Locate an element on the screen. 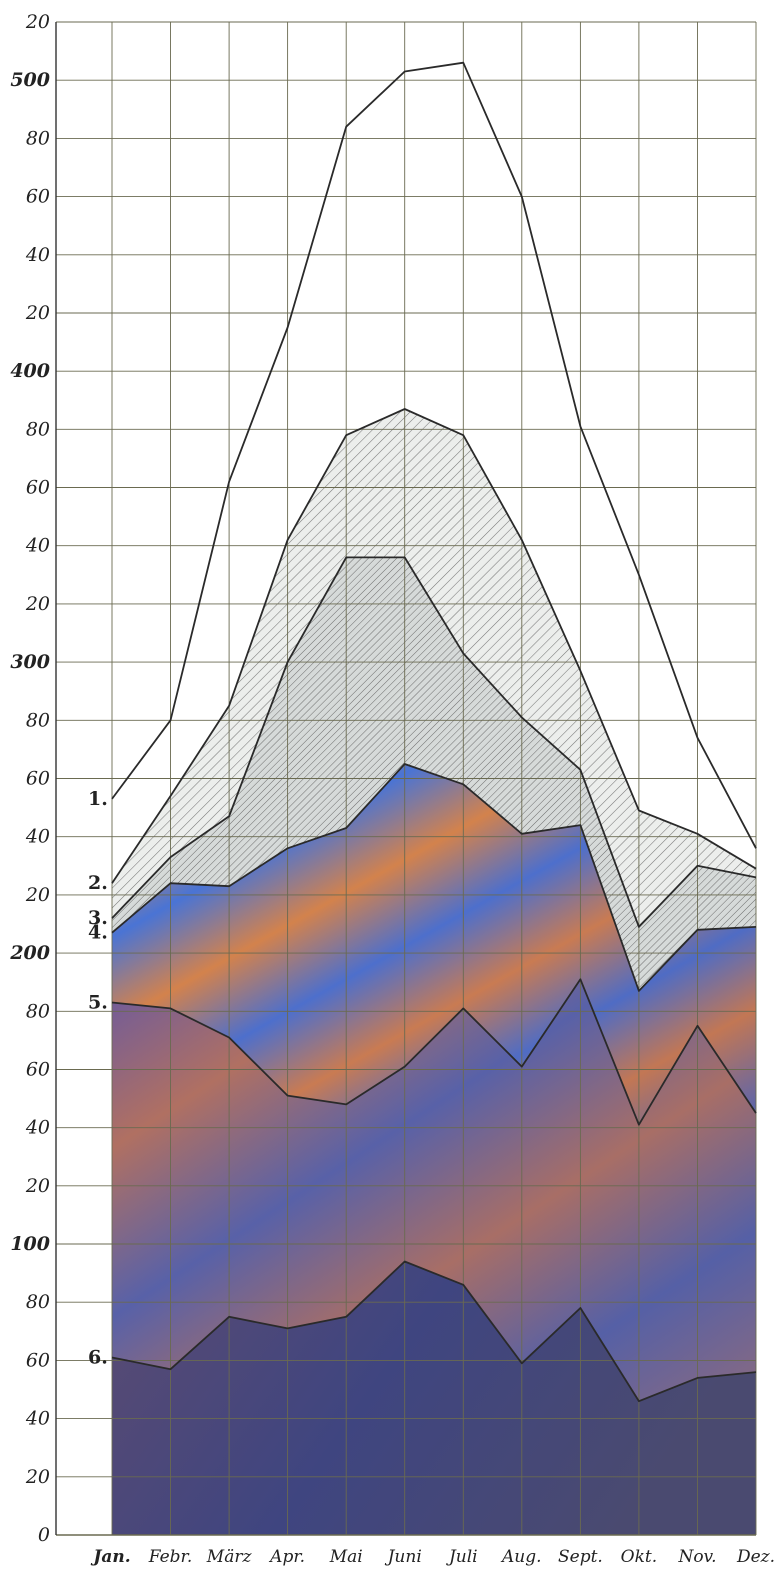 The height and width of the screenshot is (1575, 778). x-tick-label: Dez. is located at coordinates (755, 1557).